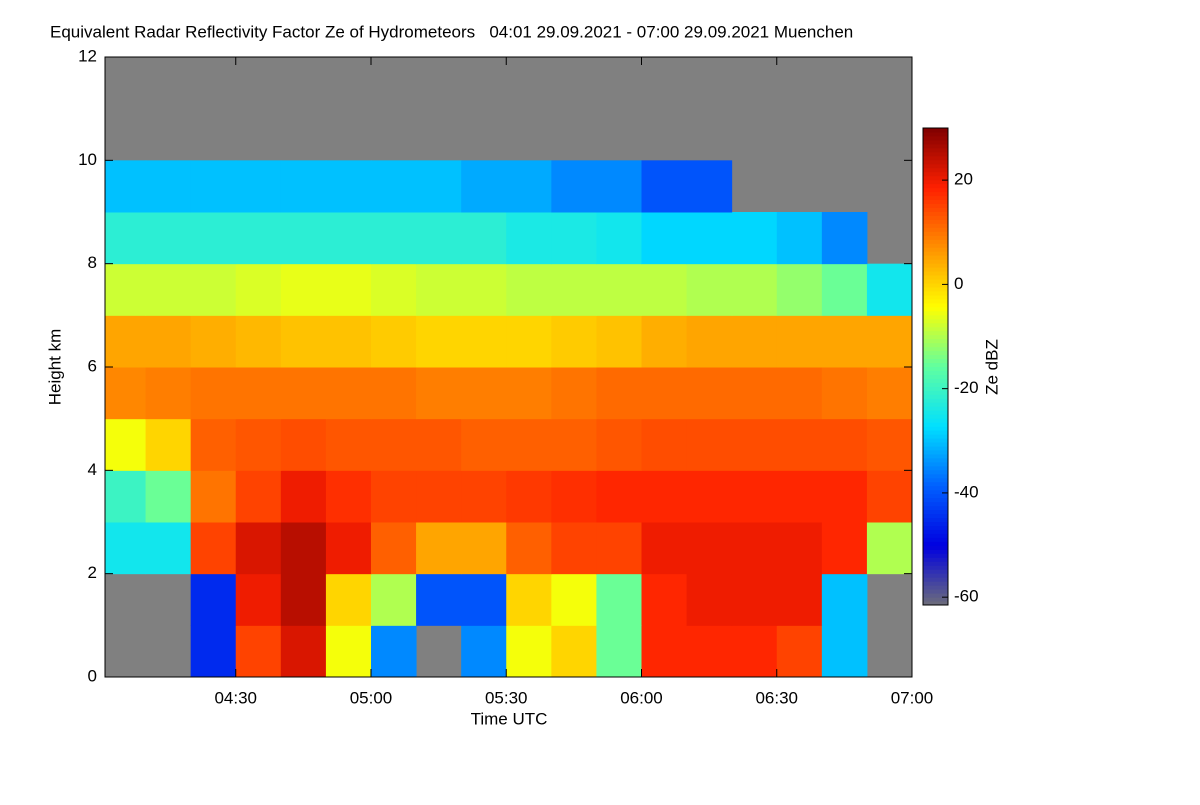 This screenshot has width=1200, height=805. I want to click on x-tick-label: 06:30, so click(776, 697).